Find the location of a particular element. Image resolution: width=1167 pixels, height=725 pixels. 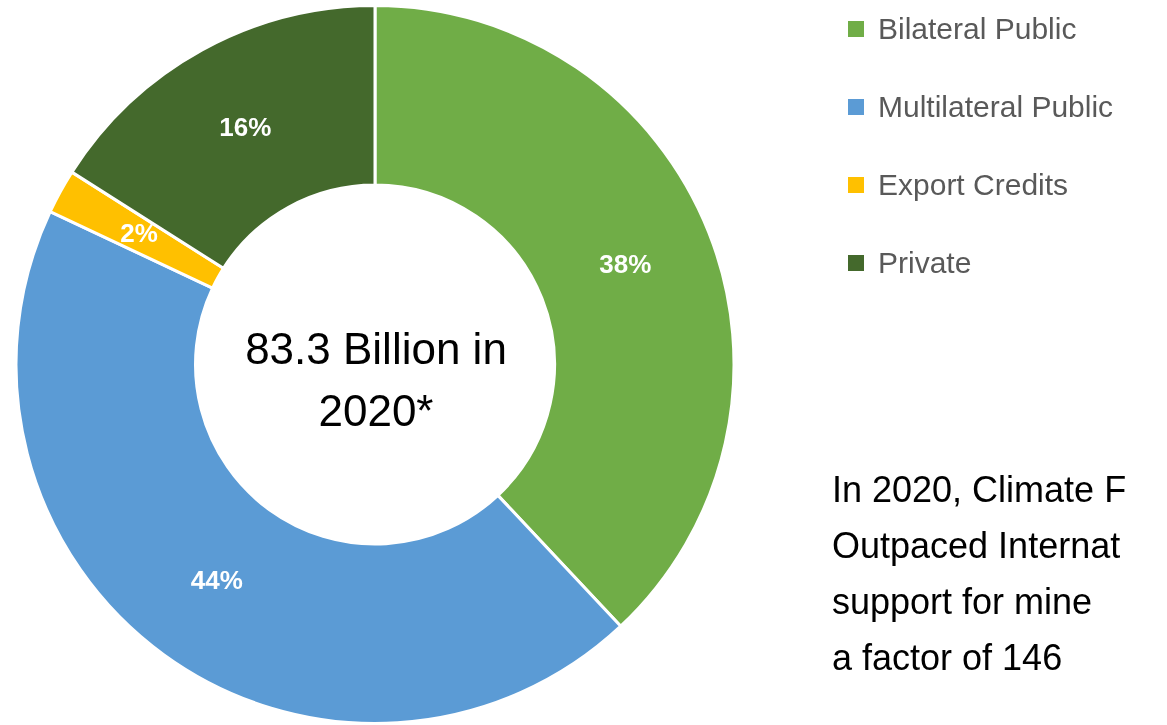

data-label: 2% is located at coordinates (139, 232).